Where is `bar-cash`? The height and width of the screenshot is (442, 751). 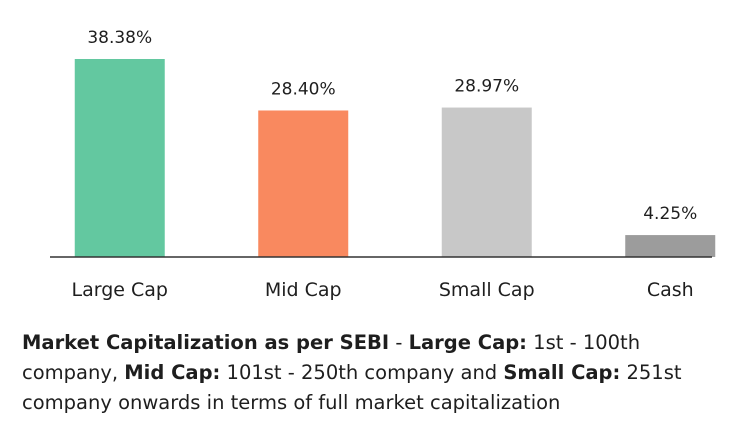
bar-cash is located at coordinates (670, 246).